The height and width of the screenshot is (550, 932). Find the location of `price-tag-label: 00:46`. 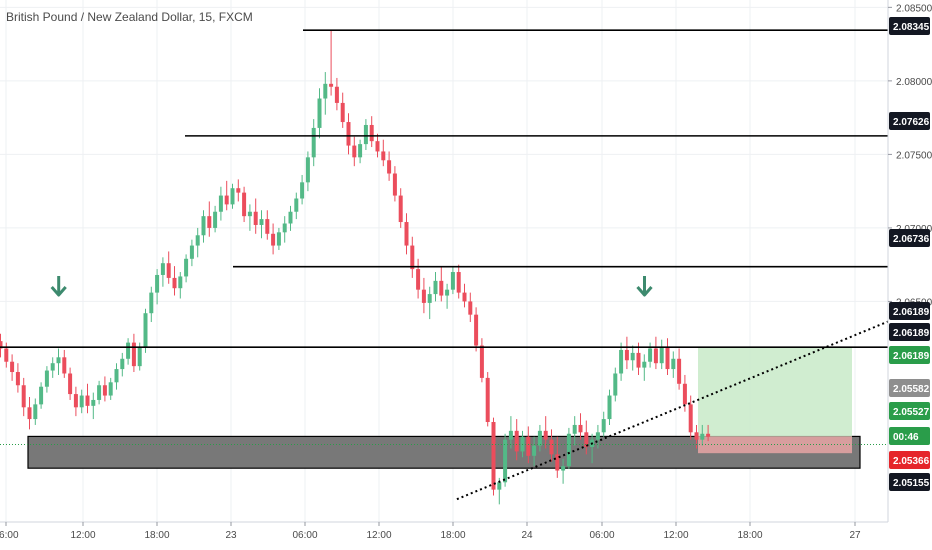

price-tag-label: 00:46 is located at coordinates (906, 437).